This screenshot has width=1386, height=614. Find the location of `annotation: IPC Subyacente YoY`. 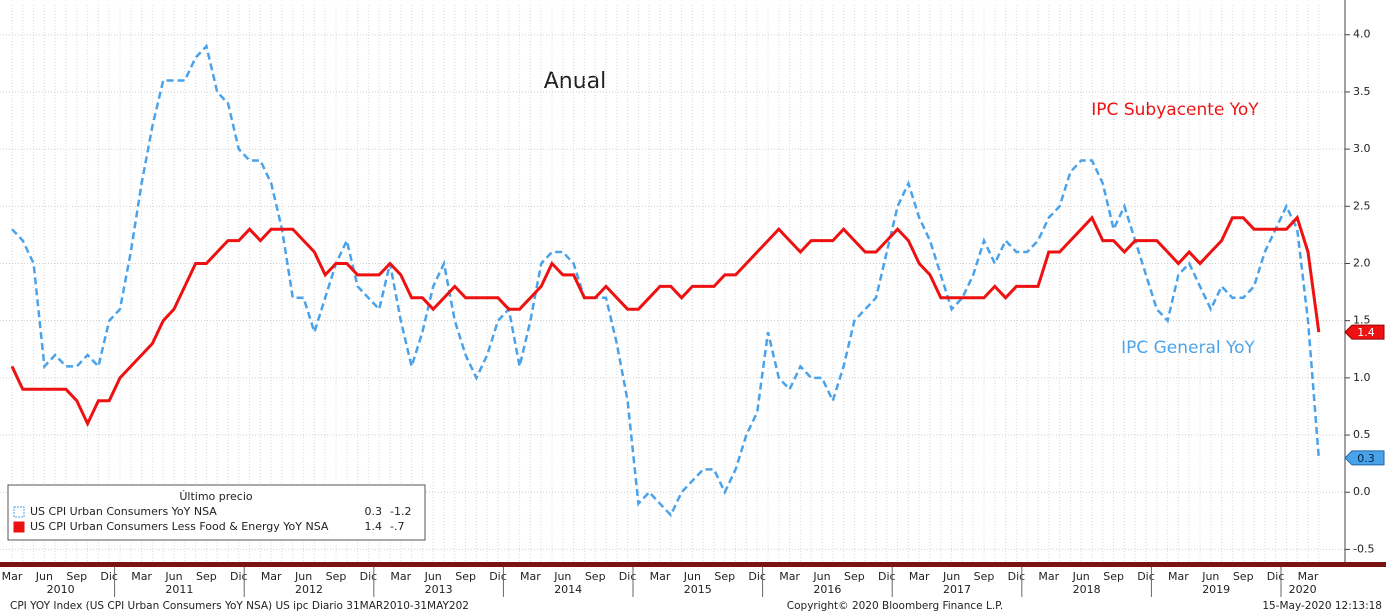

annotation: IPC Subyacente YoY is located at coordinates (1175, 110).